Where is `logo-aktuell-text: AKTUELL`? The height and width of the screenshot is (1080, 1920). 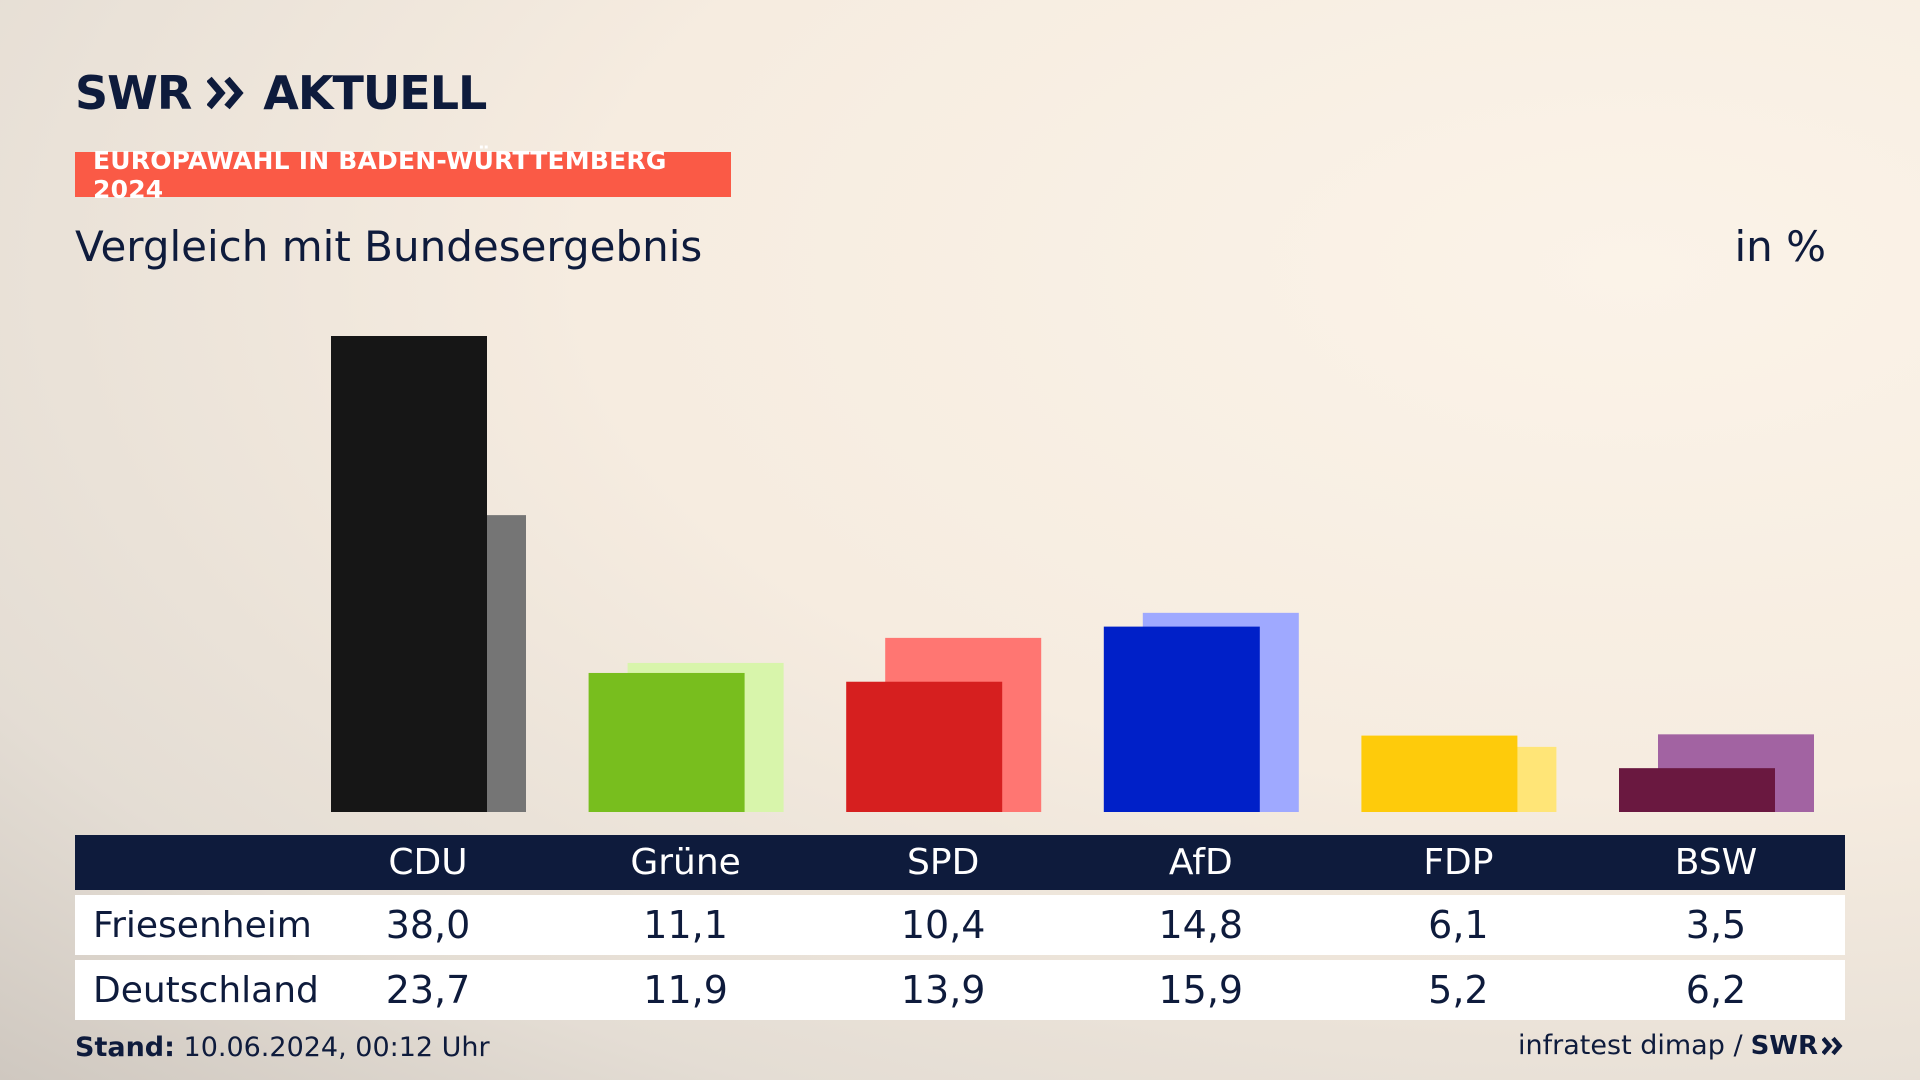 logo-aktuell-text: AKTUELL is located at coordinates (375, 93).